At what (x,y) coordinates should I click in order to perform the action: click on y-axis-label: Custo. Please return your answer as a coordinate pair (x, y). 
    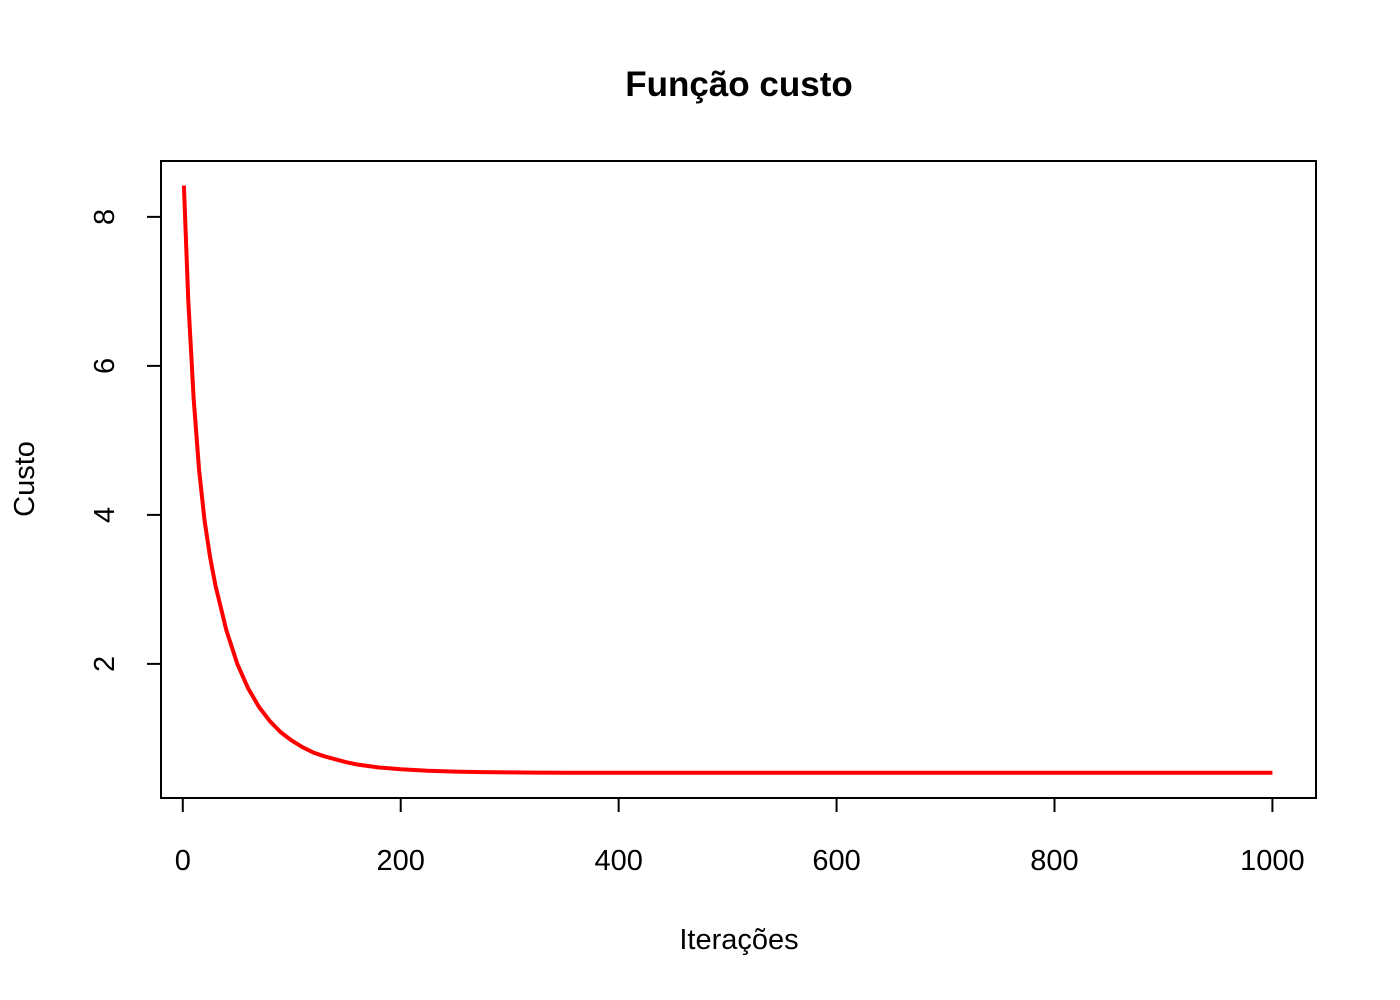
    Looking at the image, I should click on (25, 479).